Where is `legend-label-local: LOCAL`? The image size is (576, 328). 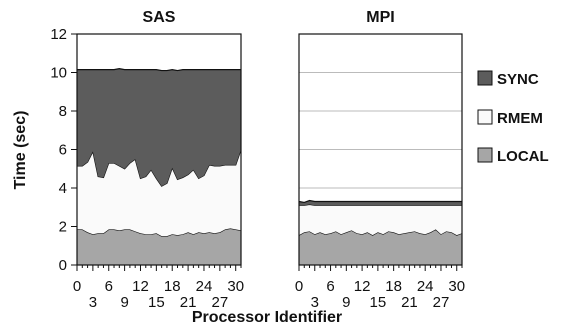
legend-label-local: LOCAL is located at coordinates (523, 156).